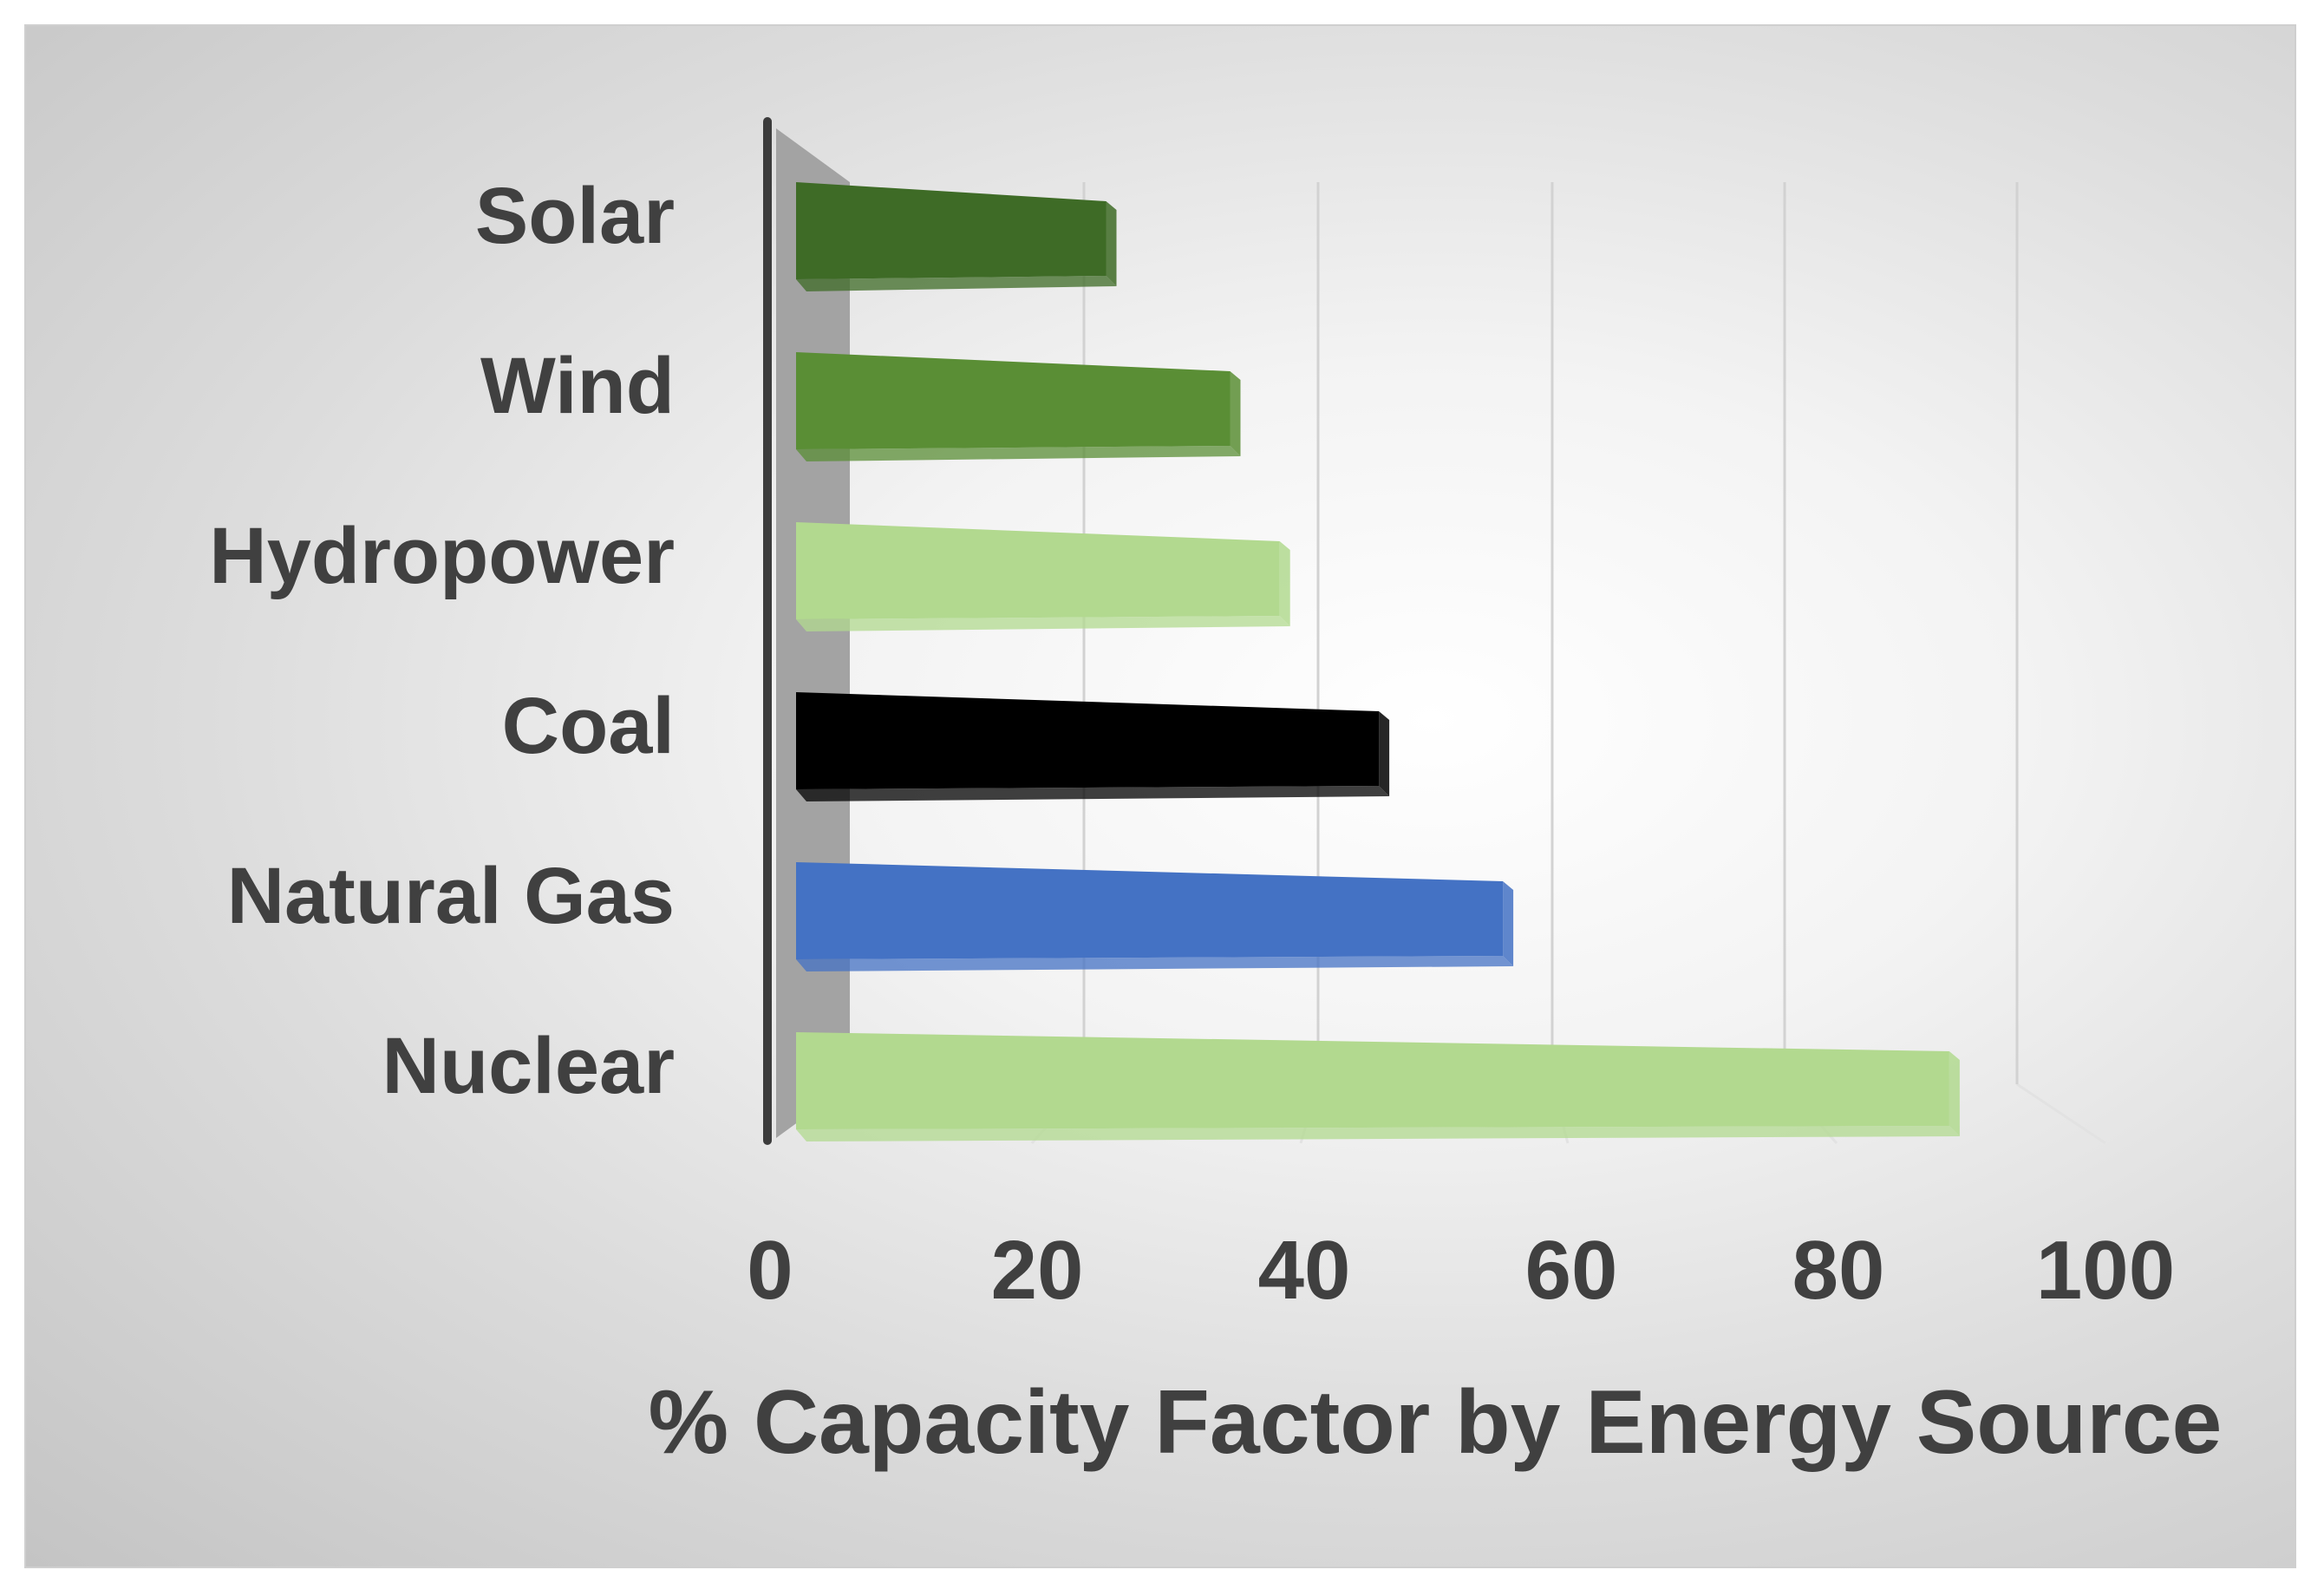 This screenshot has width=2324, height=1596. What do you see at coordinates (951, 230) in the screenshot?
I see `bar-solar` at bounding box center [951, 230].